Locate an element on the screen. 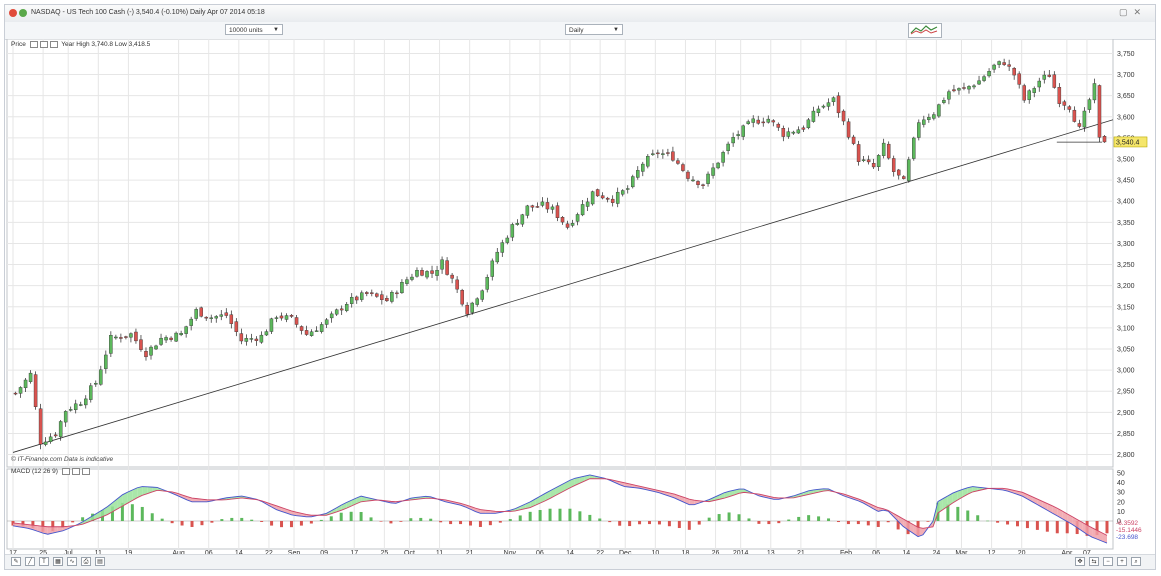 This screenshot has width=1161, height=576. grid-tool-icon: ▦ is located at coordinates (58, 561).